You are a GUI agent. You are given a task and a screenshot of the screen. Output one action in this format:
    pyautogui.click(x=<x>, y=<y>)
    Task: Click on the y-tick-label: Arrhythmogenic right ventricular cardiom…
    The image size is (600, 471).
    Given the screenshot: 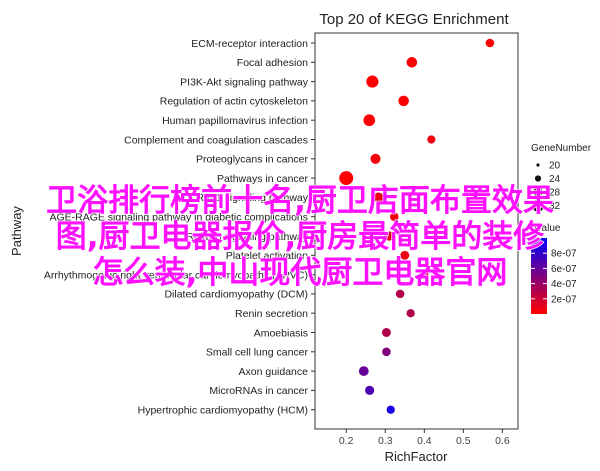 What is the action you would take?
    pyautogui.click(x=176, y=275)
    